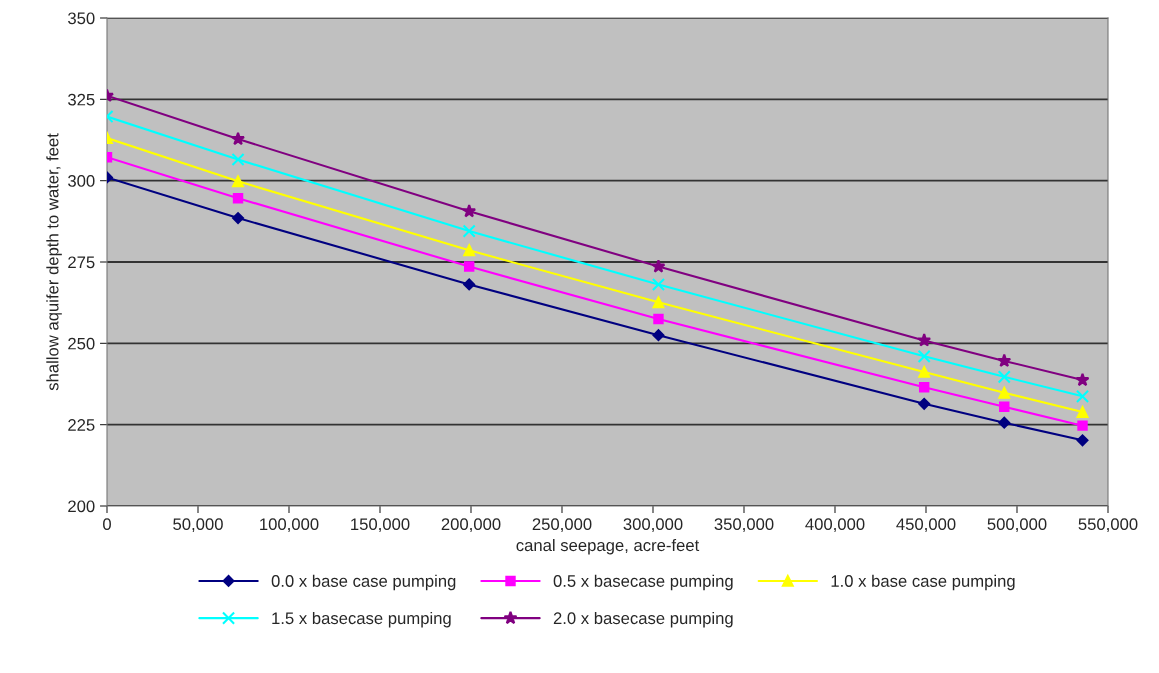 This screenshot has height=673, width=1159. Describe the element at coordinates (198, 525) in the screenshot. I see `x-tick-label: 50,000` at that location.